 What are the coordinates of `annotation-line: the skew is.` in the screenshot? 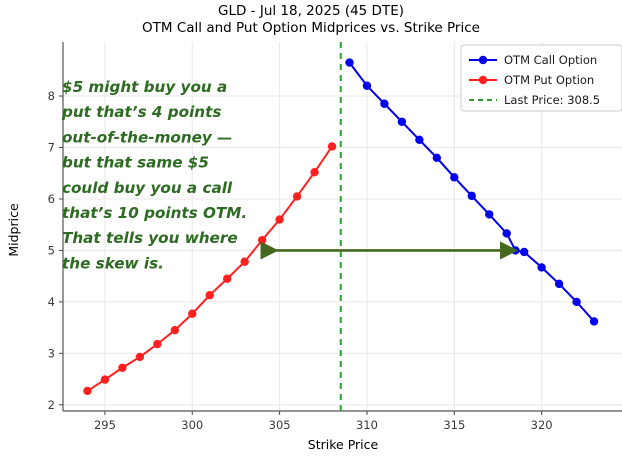 It's located at (113, 263).